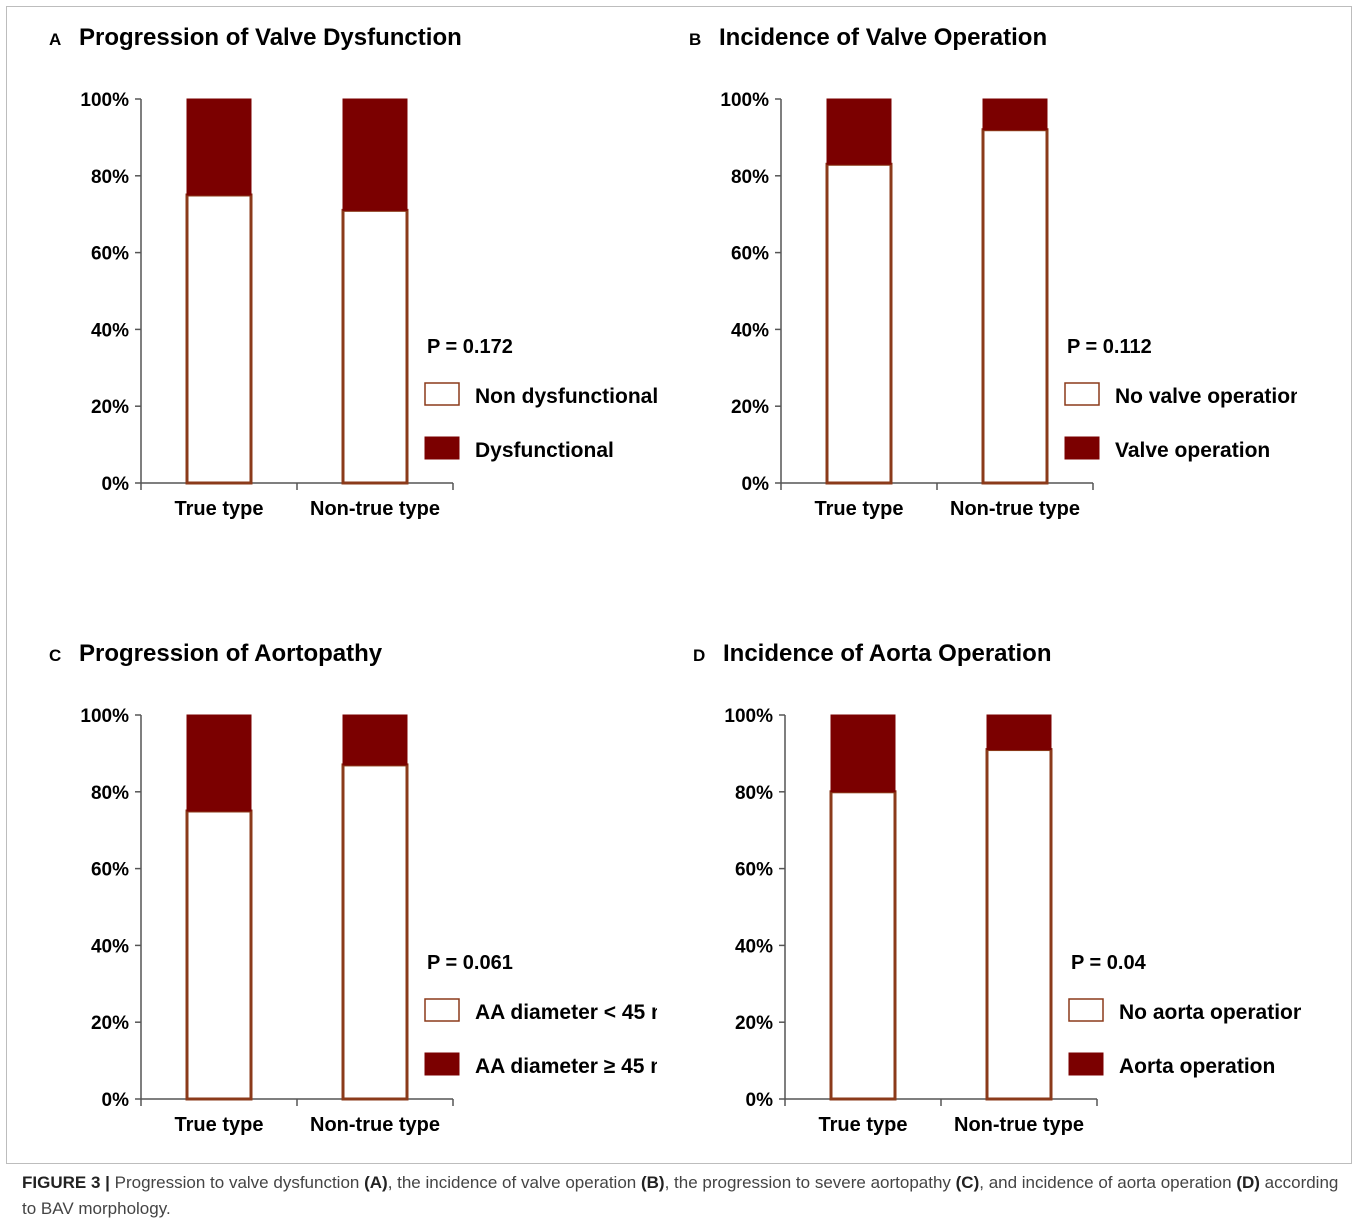  What do you see at coordinates (376, 1182) in the screenshot?
I see `caption-ref-a: (A)` at bounding box center [376, 1182].